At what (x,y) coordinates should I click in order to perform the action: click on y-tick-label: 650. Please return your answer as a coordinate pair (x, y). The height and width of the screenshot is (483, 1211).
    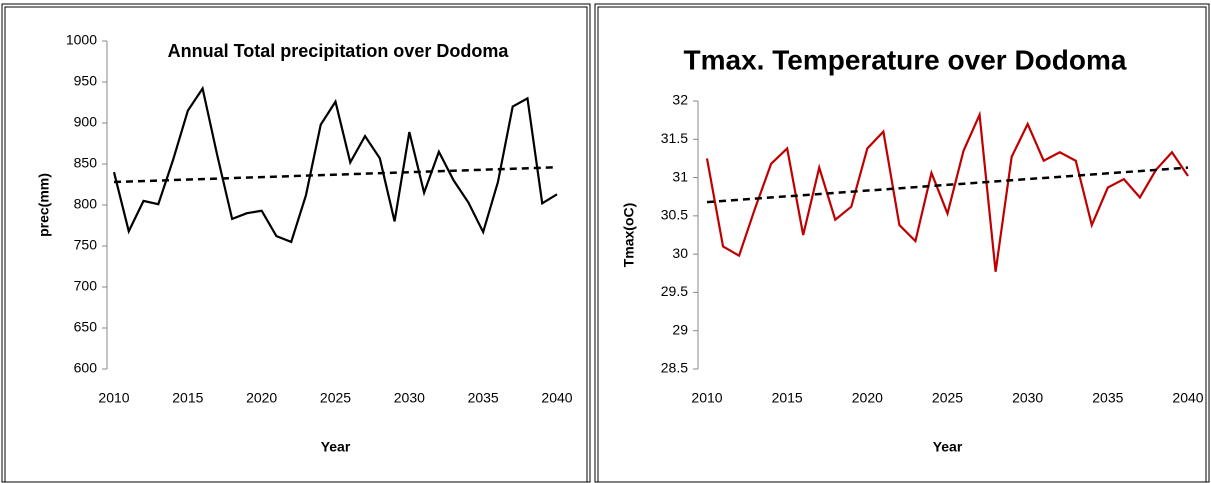
    Looking at the image, I should click on (86, 327).